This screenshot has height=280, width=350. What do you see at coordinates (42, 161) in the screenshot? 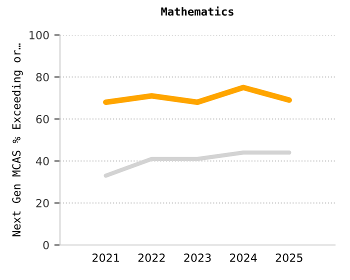
I see `y-tick-label: 40` at bounding box center [42, 161].